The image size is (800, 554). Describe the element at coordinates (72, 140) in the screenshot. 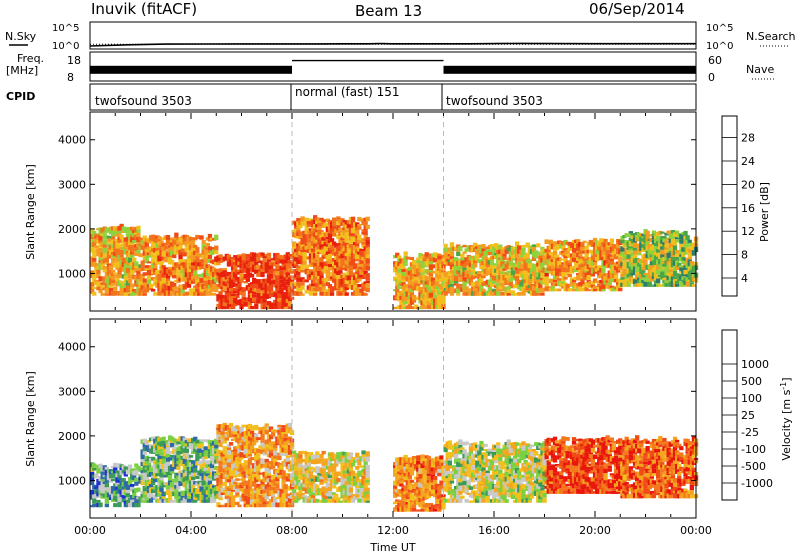

I see `power-yticks-label-3: 4000` at that location.